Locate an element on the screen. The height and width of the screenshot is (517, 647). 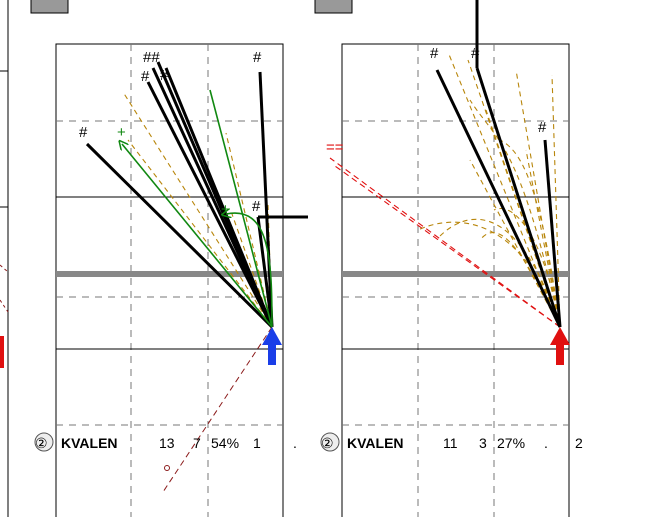
left-circle-number: ② is located at coordinates (41, 443).